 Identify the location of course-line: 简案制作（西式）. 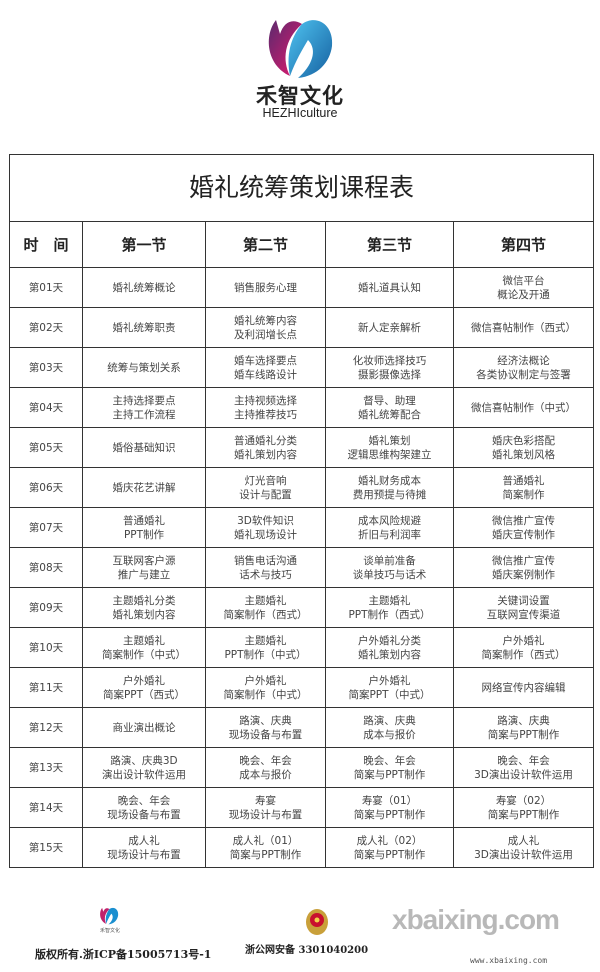
(523, 654).